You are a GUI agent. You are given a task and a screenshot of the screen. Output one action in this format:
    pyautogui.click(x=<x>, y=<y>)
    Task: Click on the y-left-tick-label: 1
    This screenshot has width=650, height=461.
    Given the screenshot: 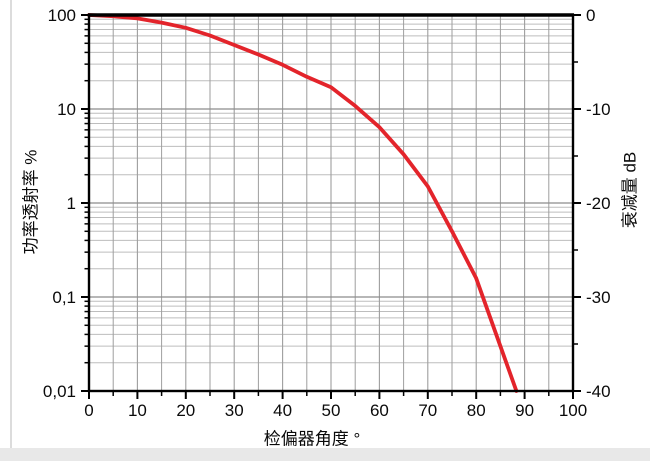 What is the action you would take?
    pyautogui.click(x=71, y=203)
    